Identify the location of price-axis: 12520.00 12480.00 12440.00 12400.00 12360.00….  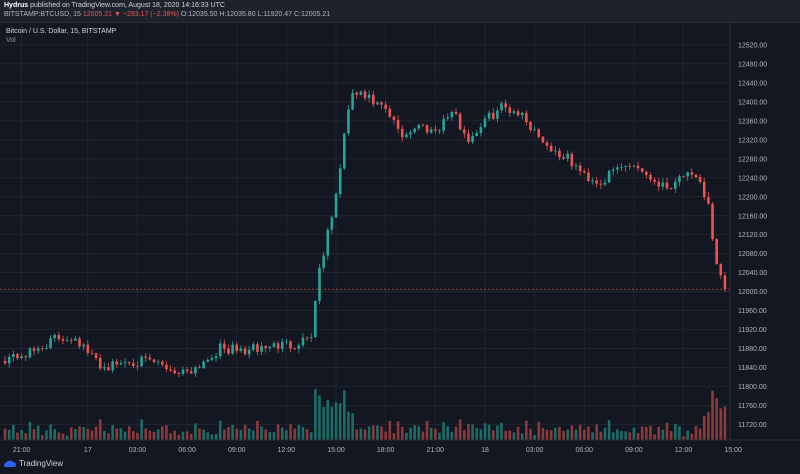
(764, 231).